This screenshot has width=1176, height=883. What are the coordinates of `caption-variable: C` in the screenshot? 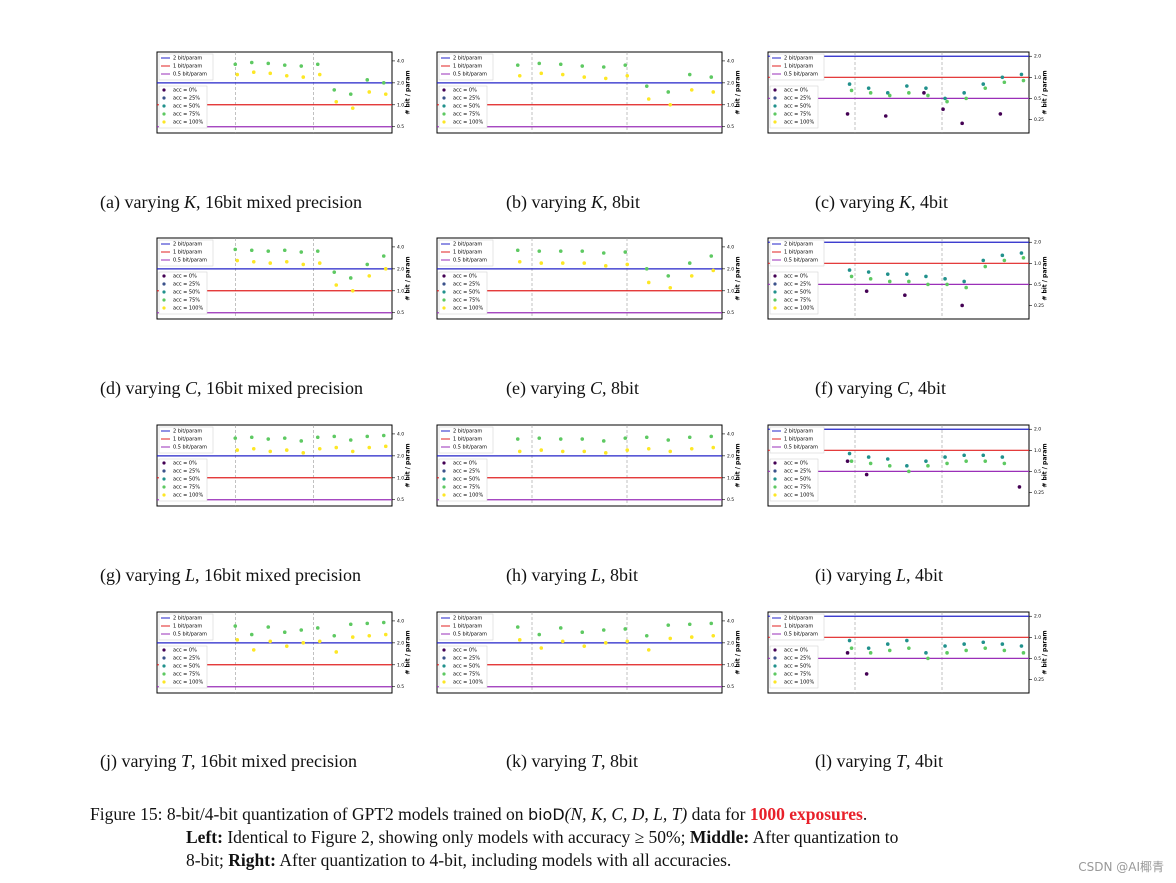 It's located at (902, 388).